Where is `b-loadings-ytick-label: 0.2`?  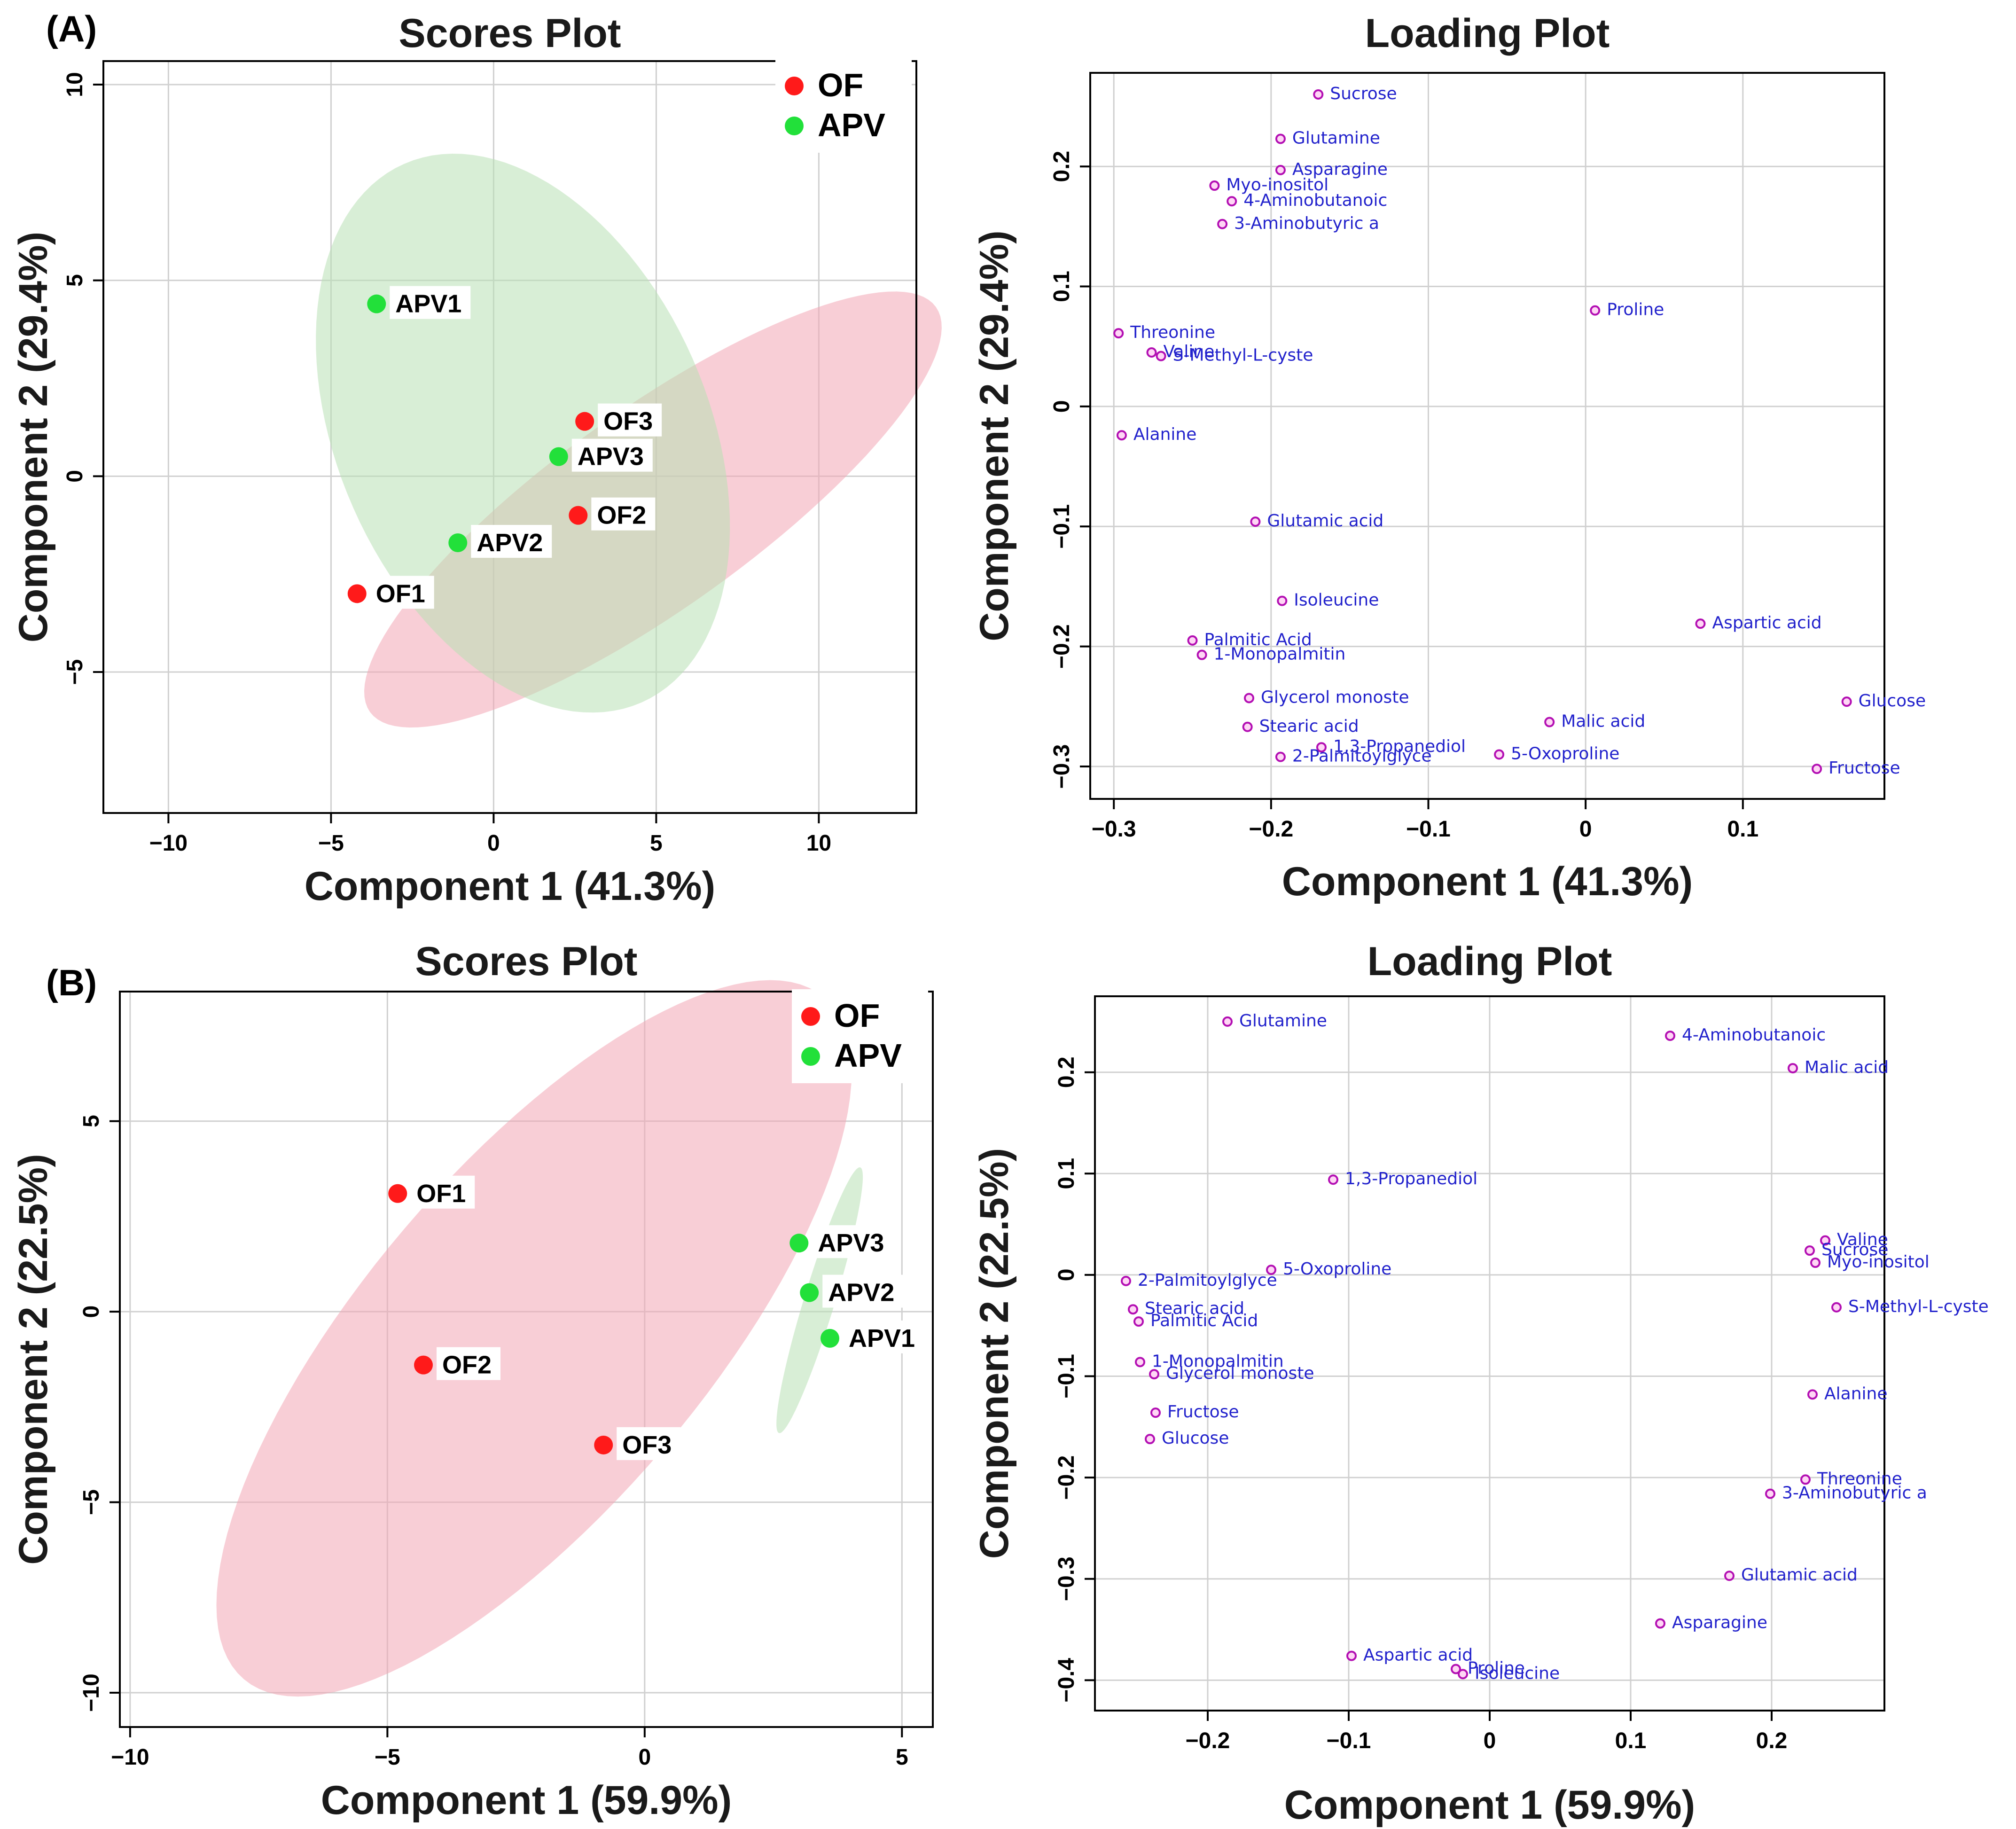
b-loadings-ytick-label: 0.2 is located at coordinates (1066, 1072).